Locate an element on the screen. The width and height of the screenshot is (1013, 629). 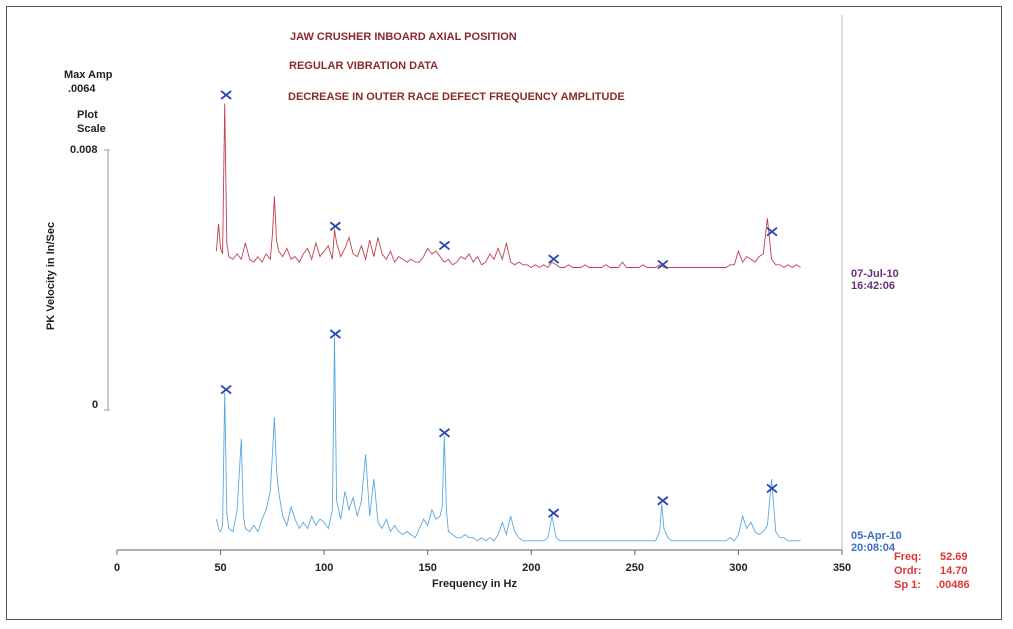
freq-label: Freq: is located at coordinates (908, 557).